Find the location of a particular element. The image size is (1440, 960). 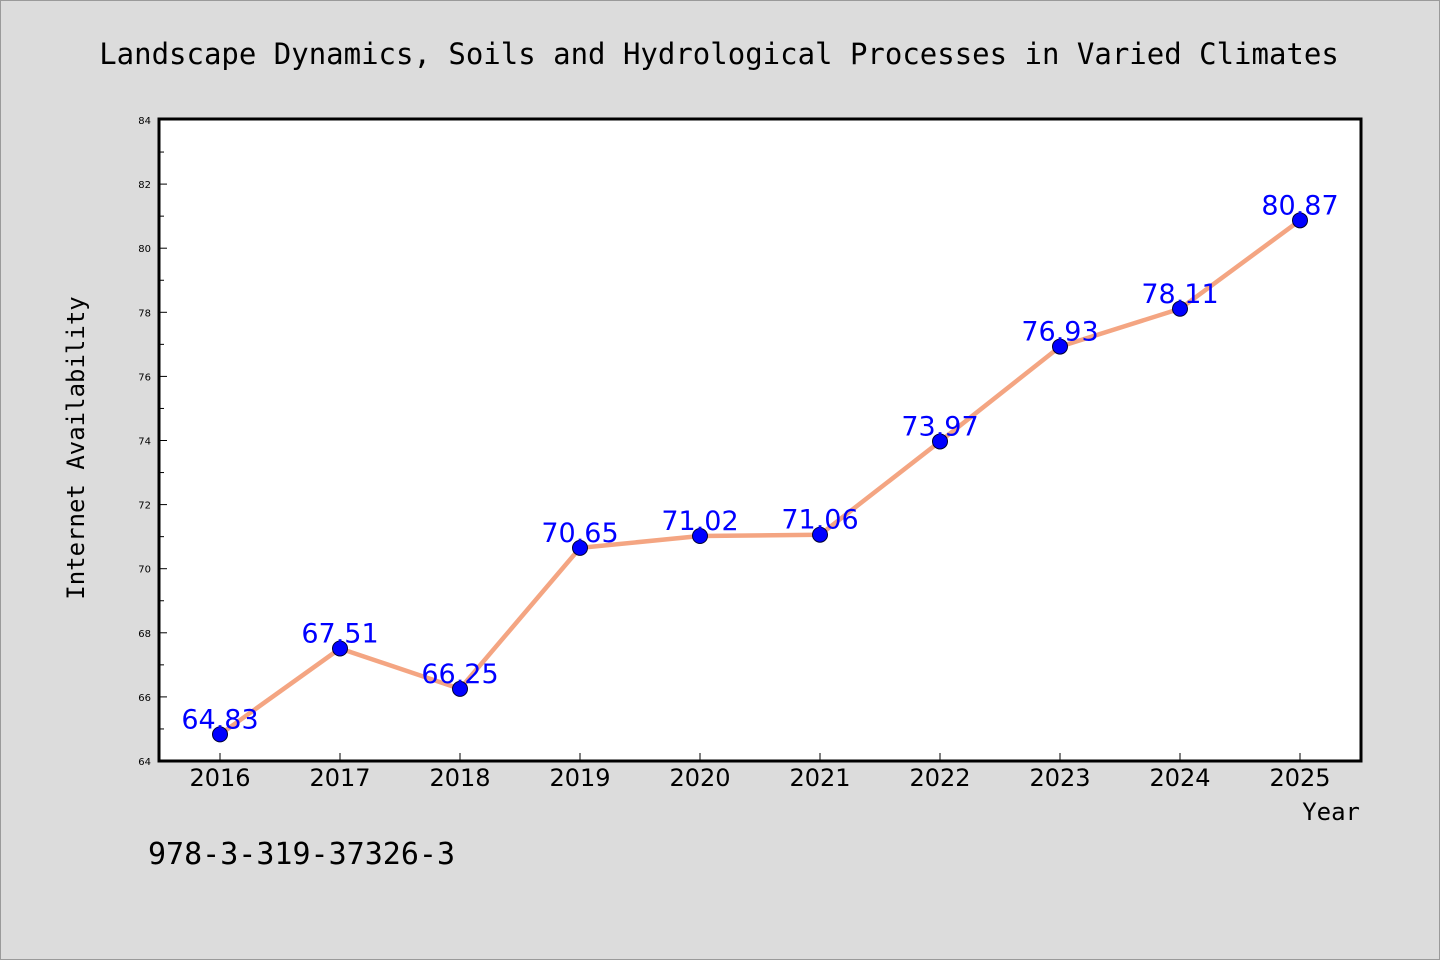

x-axis: 2016 2017 2018 2019 2020 2021 2022 2023 2024 2025 is located at coordinates (760, 772).